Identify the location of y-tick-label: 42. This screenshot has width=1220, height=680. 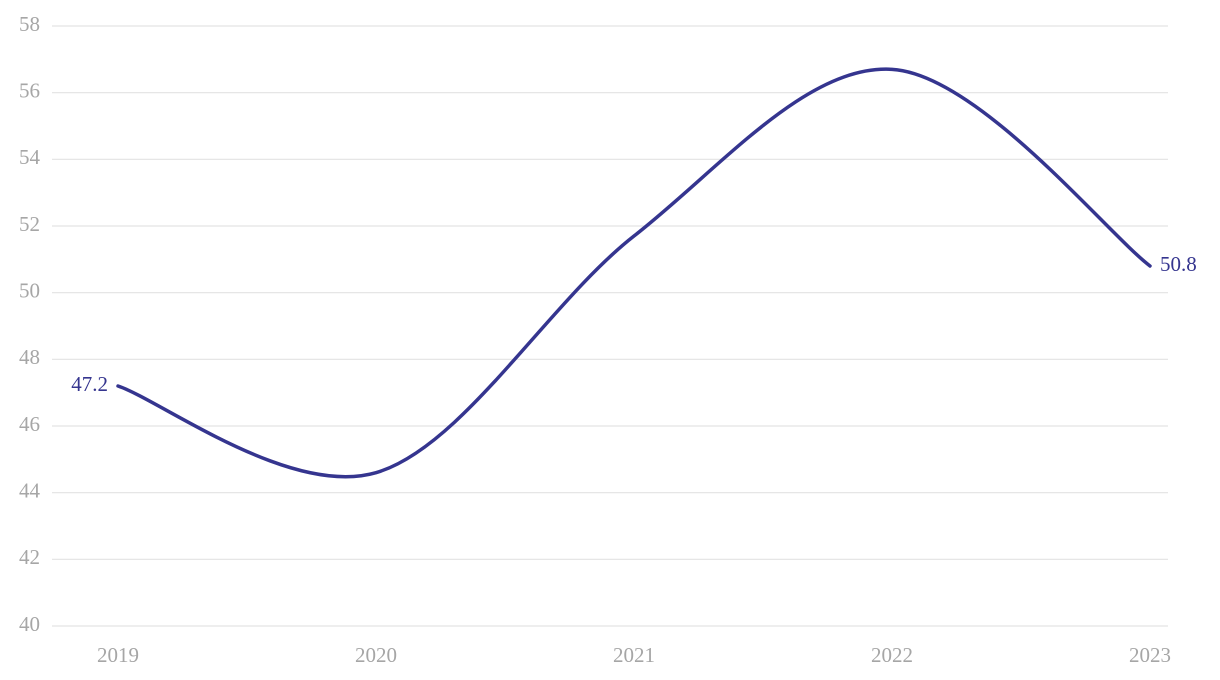
(29, 557).